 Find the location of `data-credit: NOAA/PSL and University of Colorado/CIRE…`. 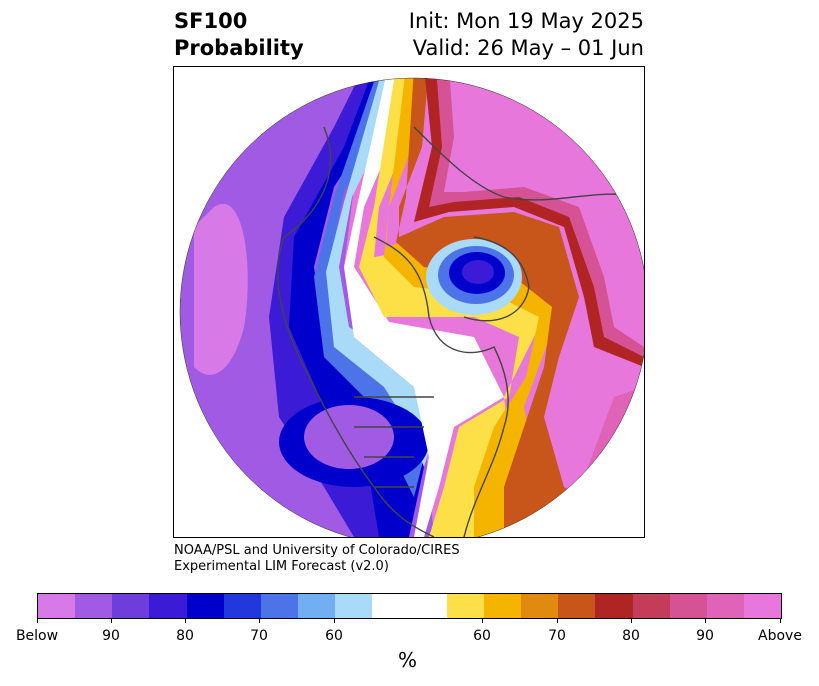

data-credit: NOAA/PSL and University of Colorado/CIRE… is located at coordinates (317, 559).